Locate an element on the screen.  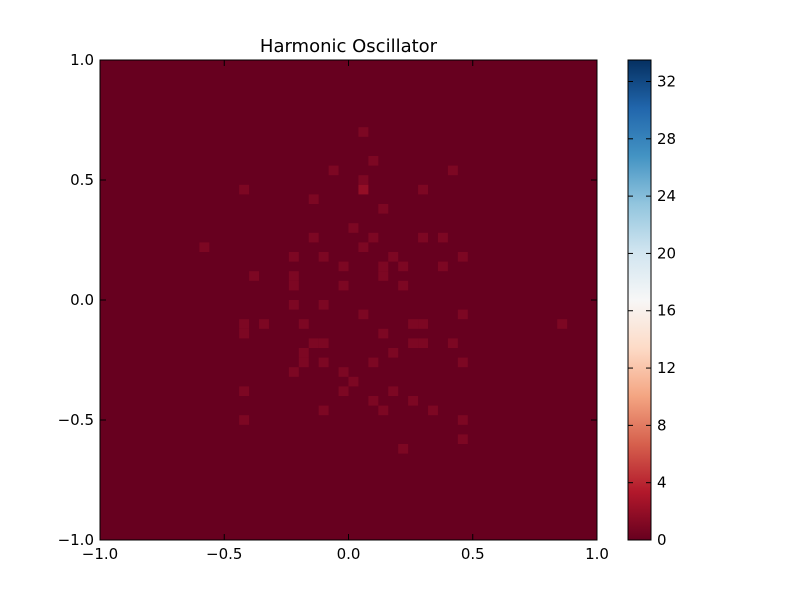
colorbar-tick-label: 12 is located at coordinates (666, 368).